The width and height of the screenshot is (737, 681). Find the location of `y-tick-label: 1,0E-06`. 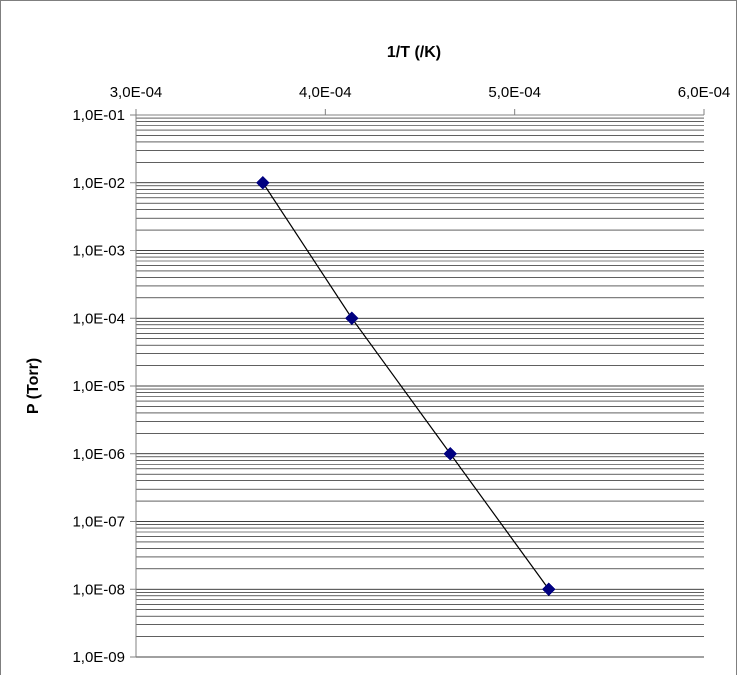

y-tick-label: 1,0E-06 is located at coordinates (98, 454).